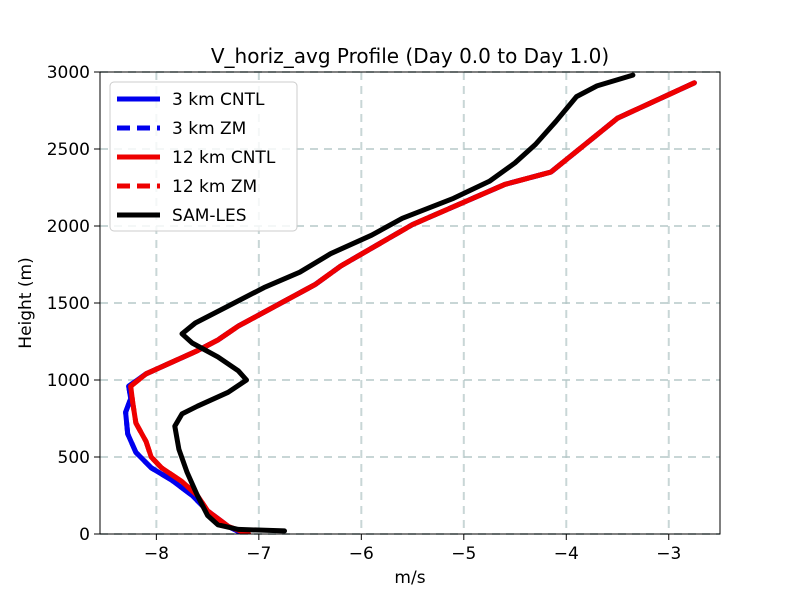 This screenshot has height=600, width=800. What do you see at coordinates (209, 216) in the screenshot?
I see `legend-label-sam-les: SAM-LES` at bounding box center [209, 216].